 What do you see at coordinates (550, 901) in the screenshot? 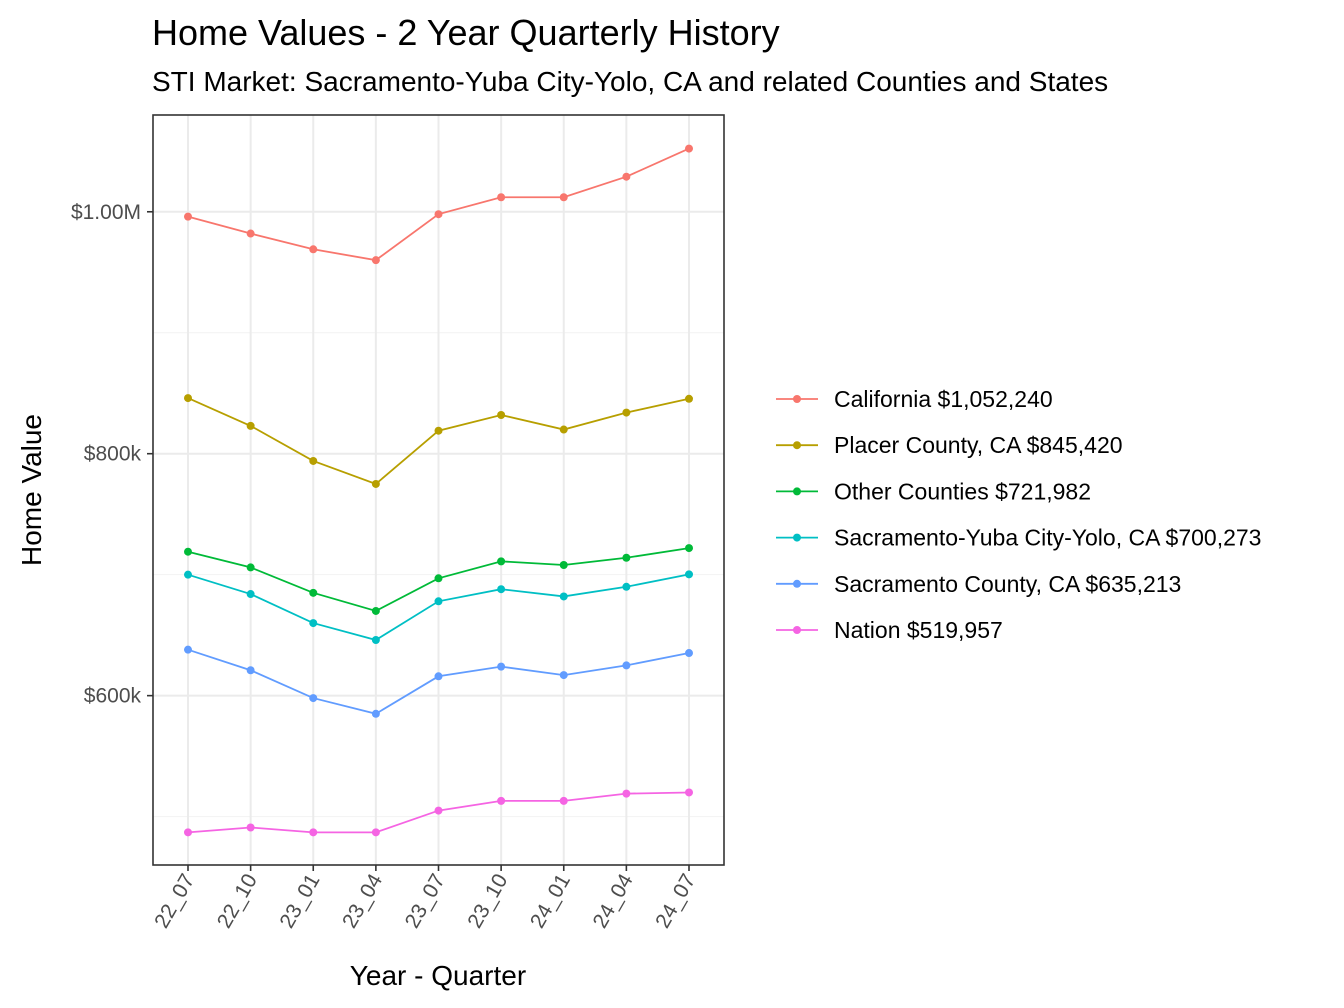
I see `x-tick-label: 24_01` at bounding box center [550, 901].